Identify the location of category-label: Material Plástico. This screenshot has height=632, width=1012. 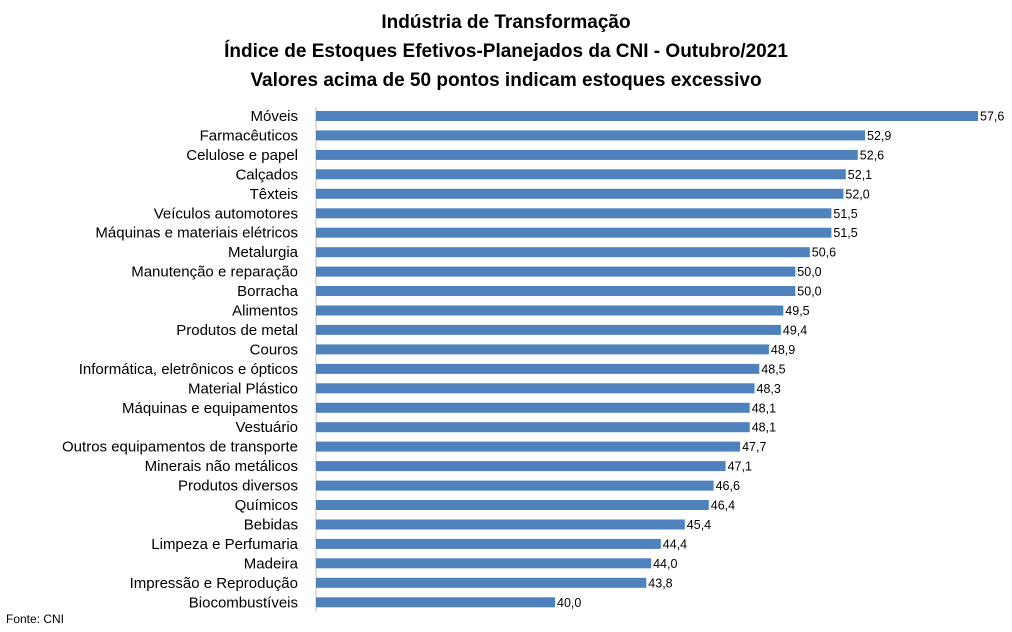
(243, 388).